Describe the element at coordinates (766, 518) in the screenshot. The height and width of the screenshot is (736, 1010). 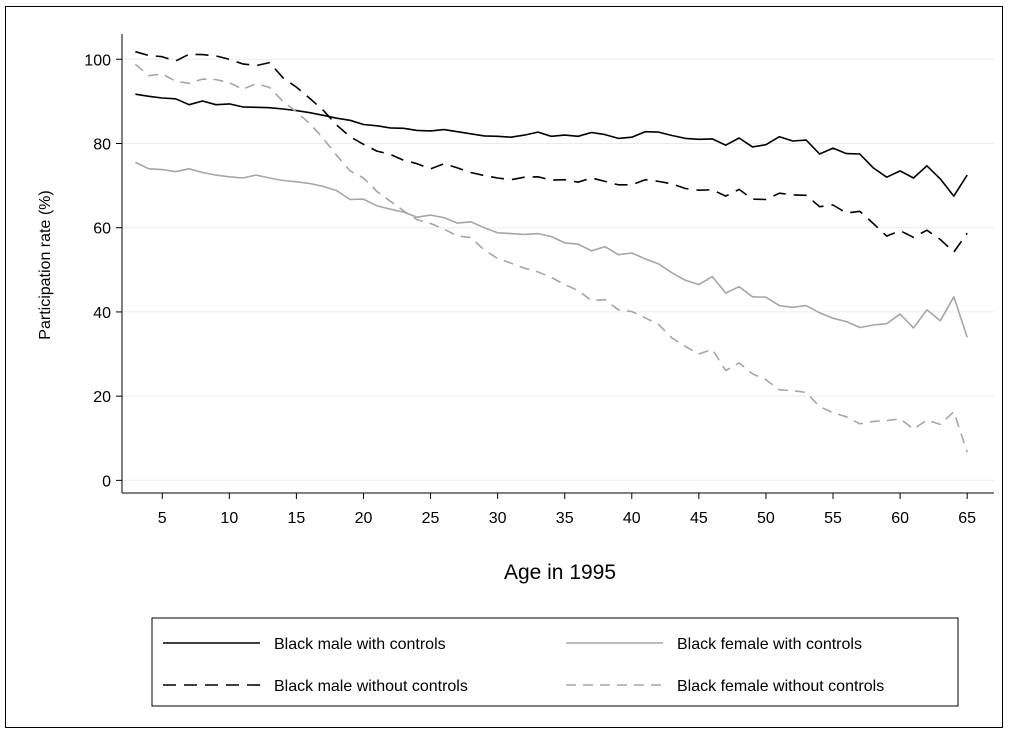
I see `x-tick-label: 50` at that location.